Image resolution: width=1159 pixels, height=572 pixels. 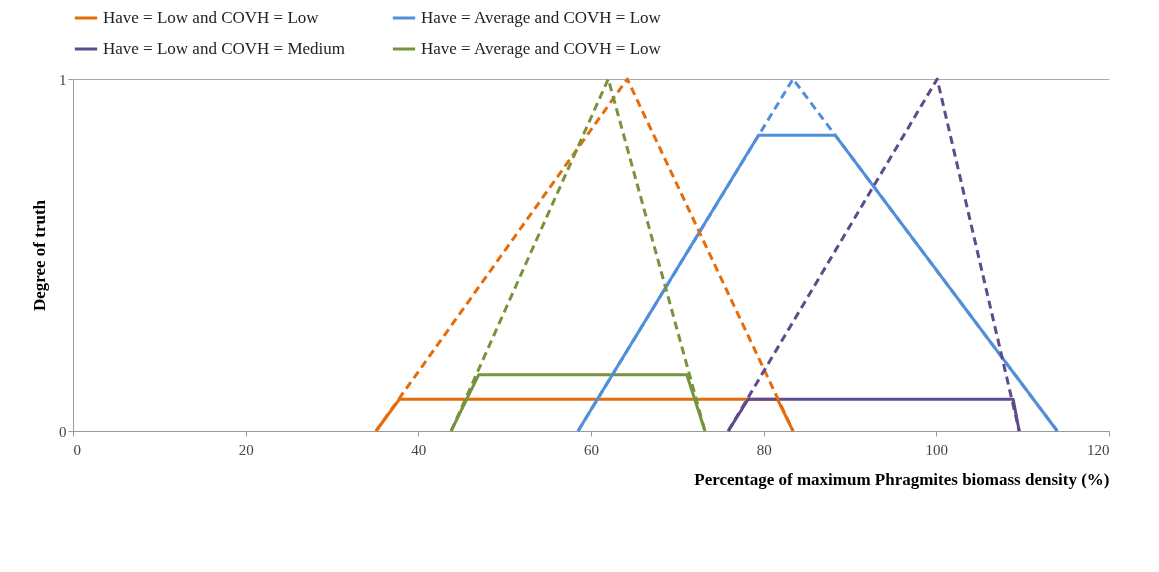 I want to click on y-axis-title: Degree of truth, so click(x=39, y=255).